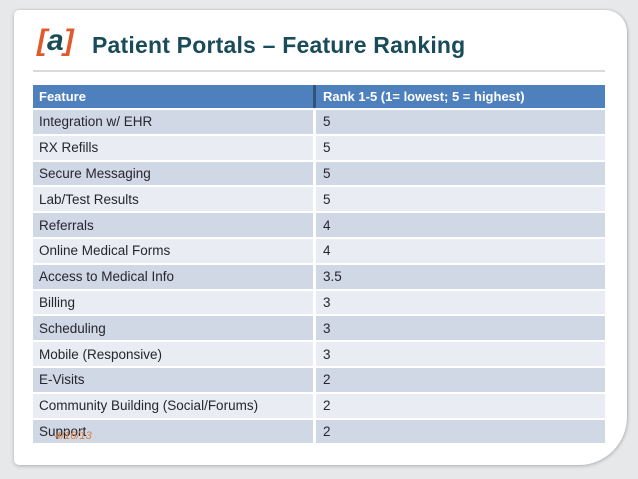  Describe the element at coordinates (173, 250) in the screenshot. I see `feature-cell: Online Medical Forms` at that location.